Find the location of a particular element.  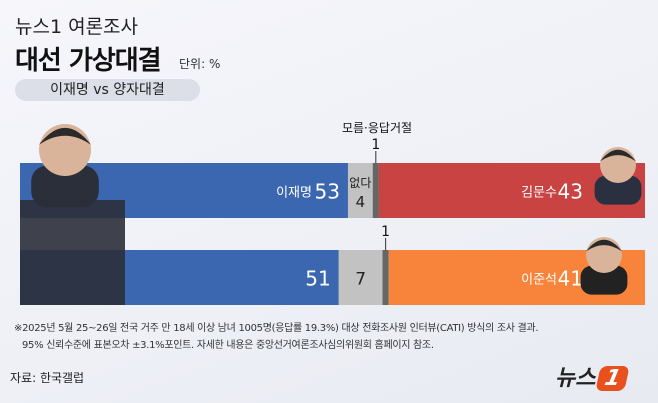

kim-moonsoo-photo-suit is located at coordinates (618, 190).